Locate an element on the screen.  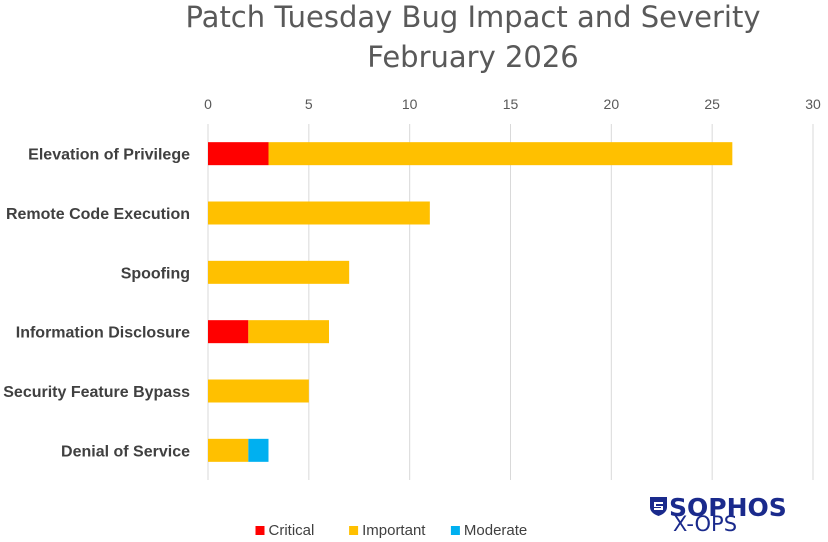
category-label: Spoofing is located at coordinates (155, 273).